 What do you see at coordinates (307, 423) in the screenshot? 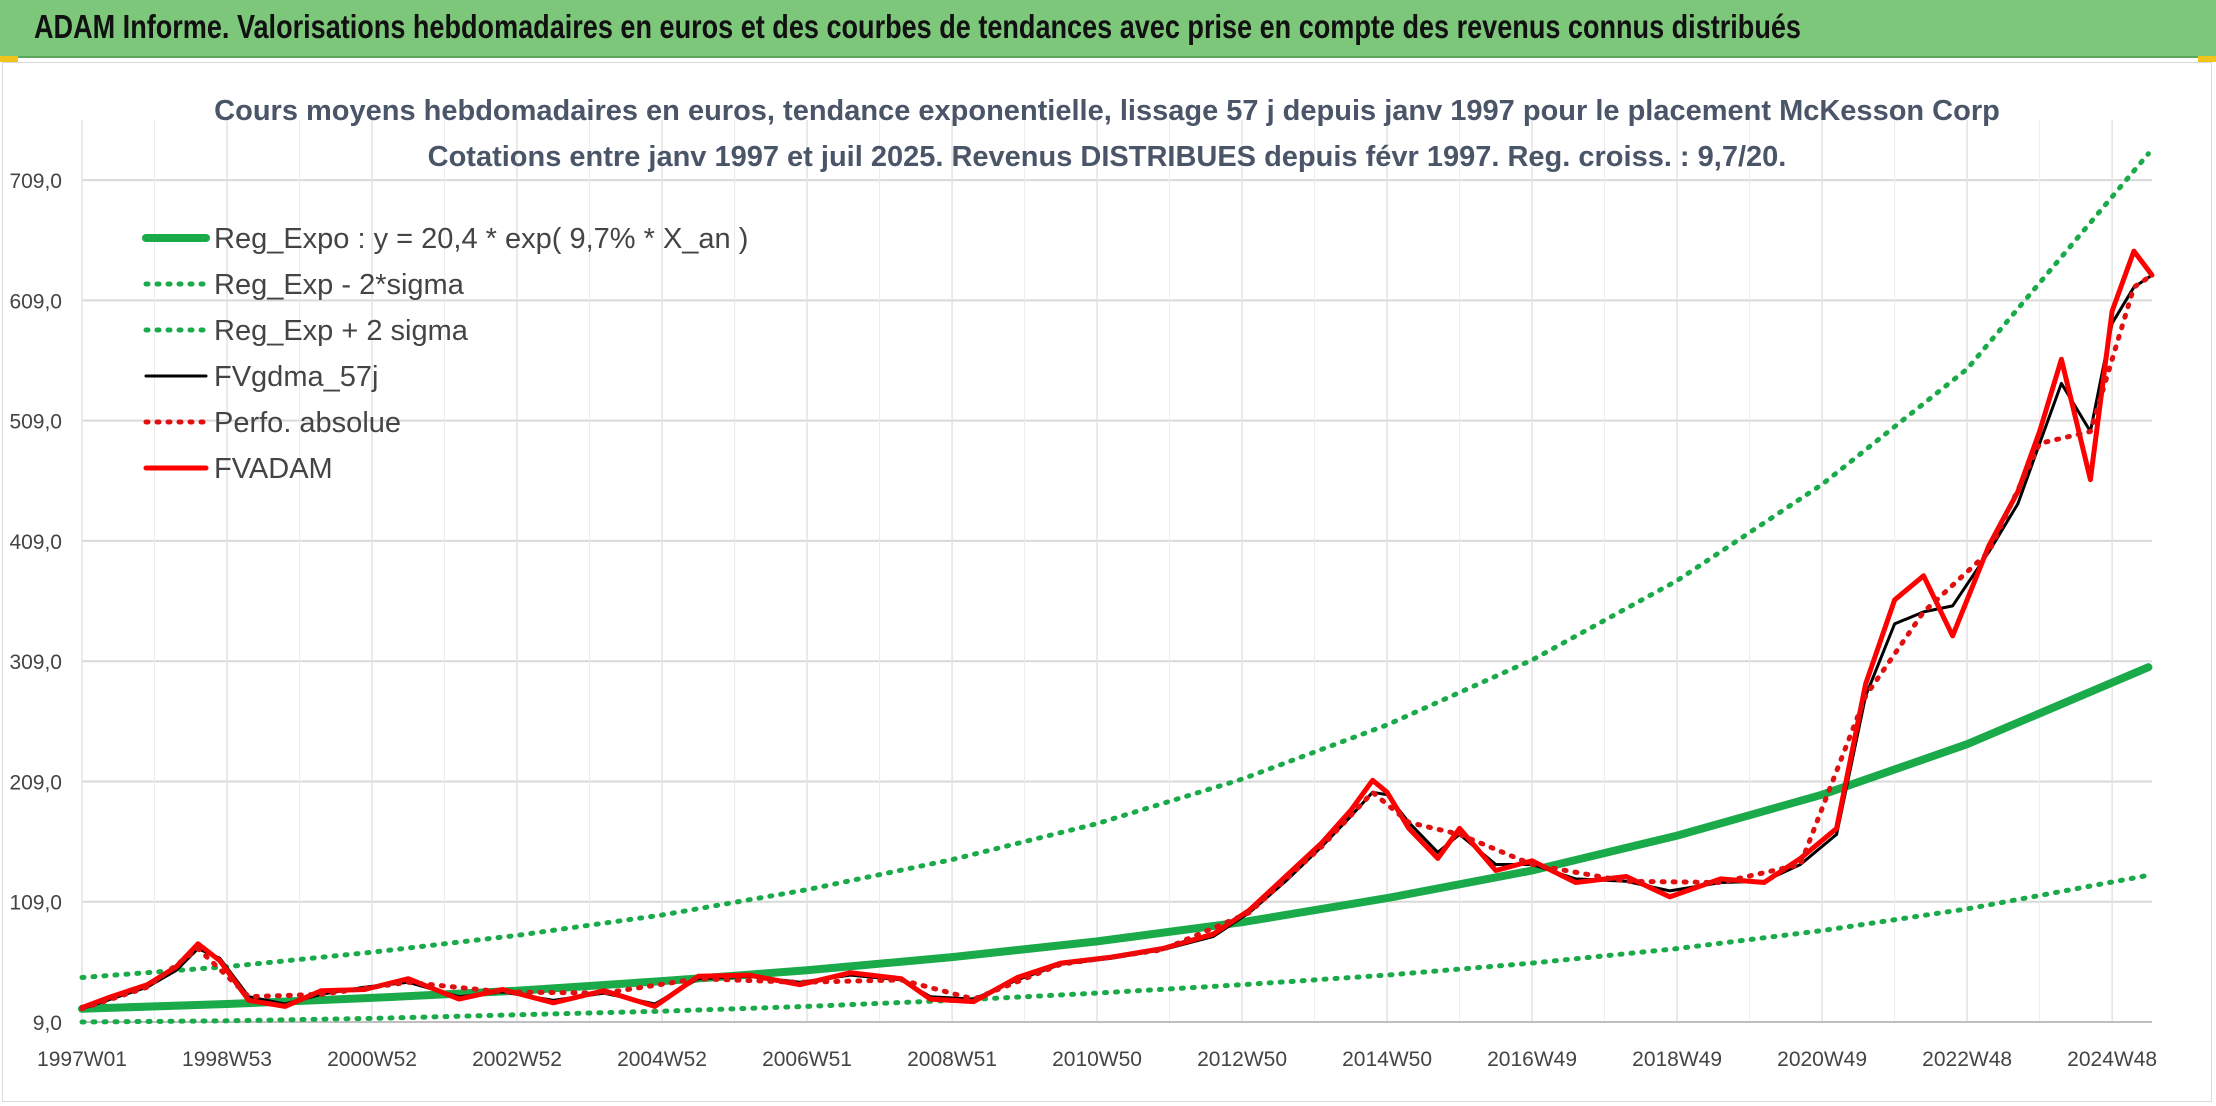
I see `legend-label-4: Perfo. absolue` at bounding box center [307, 423].